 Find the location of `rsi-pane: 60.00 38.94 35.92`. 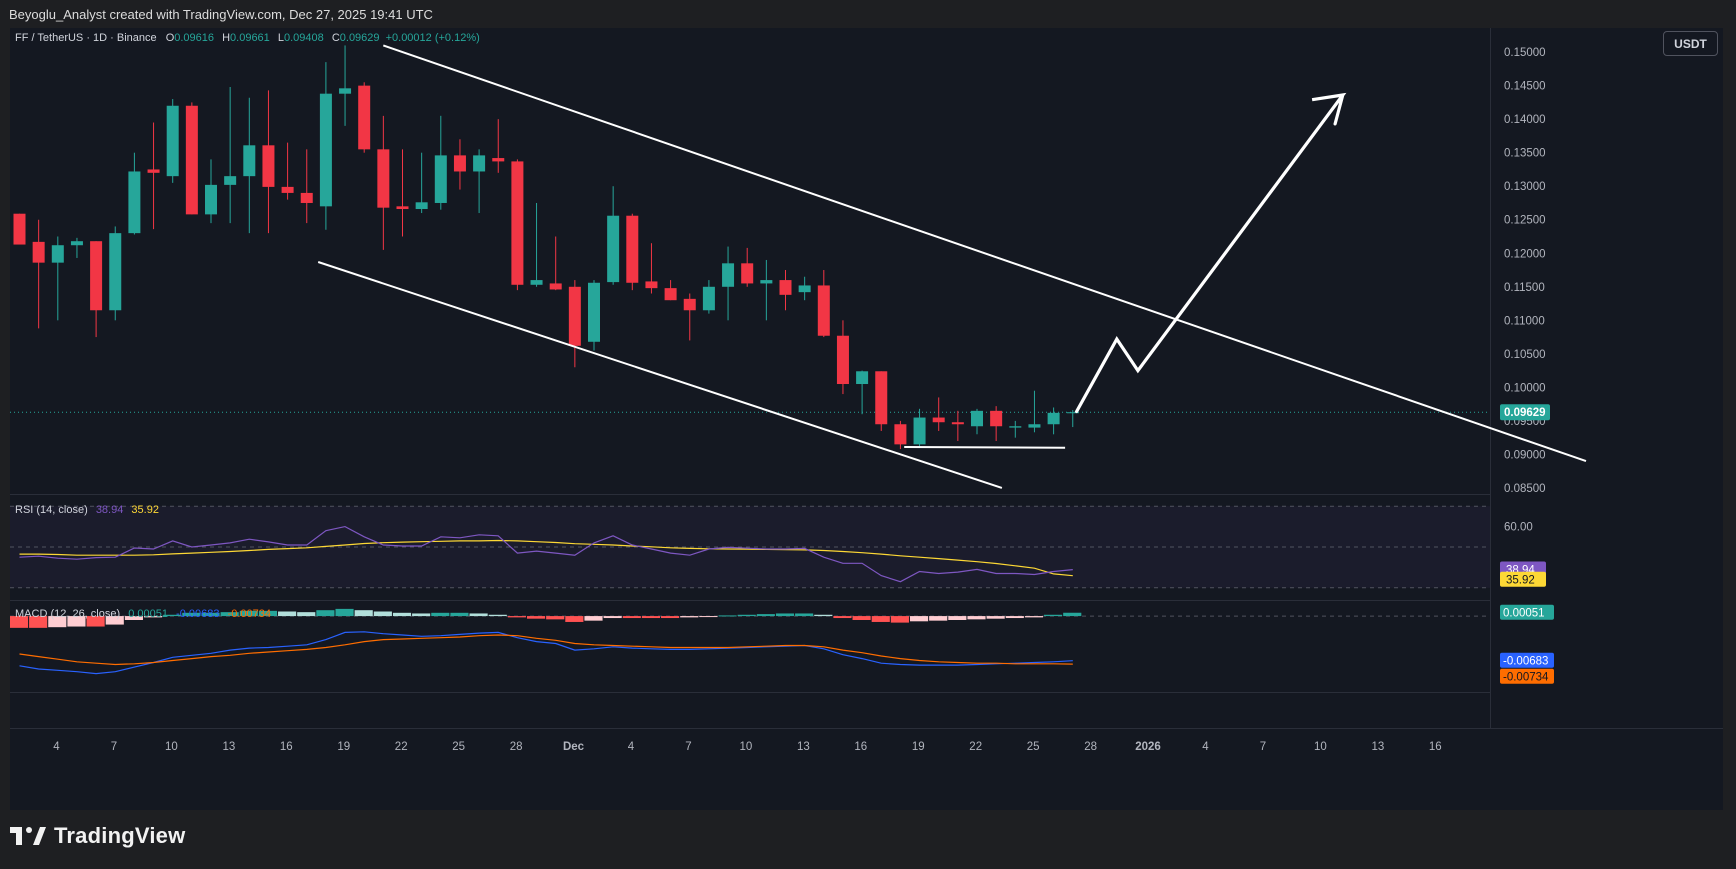

rsi-pane: 60.00 38.94 35.92 is located at coordinates (778, 547).